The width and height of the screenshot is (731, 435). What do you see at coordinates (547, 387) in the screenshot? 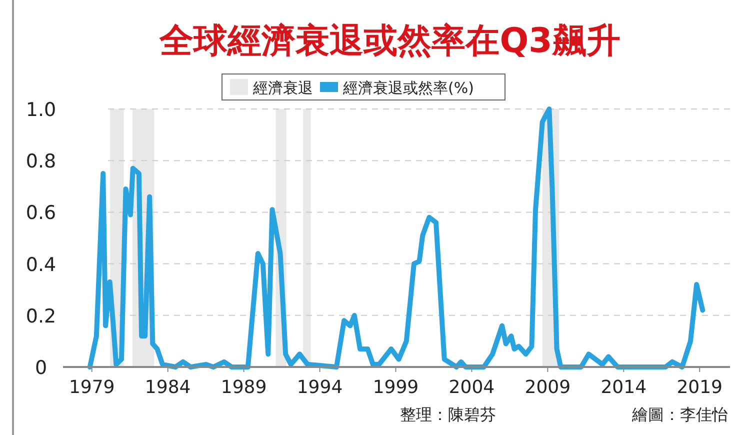
I see `x-tick-label: 2009` at bounding box center [547, 387].